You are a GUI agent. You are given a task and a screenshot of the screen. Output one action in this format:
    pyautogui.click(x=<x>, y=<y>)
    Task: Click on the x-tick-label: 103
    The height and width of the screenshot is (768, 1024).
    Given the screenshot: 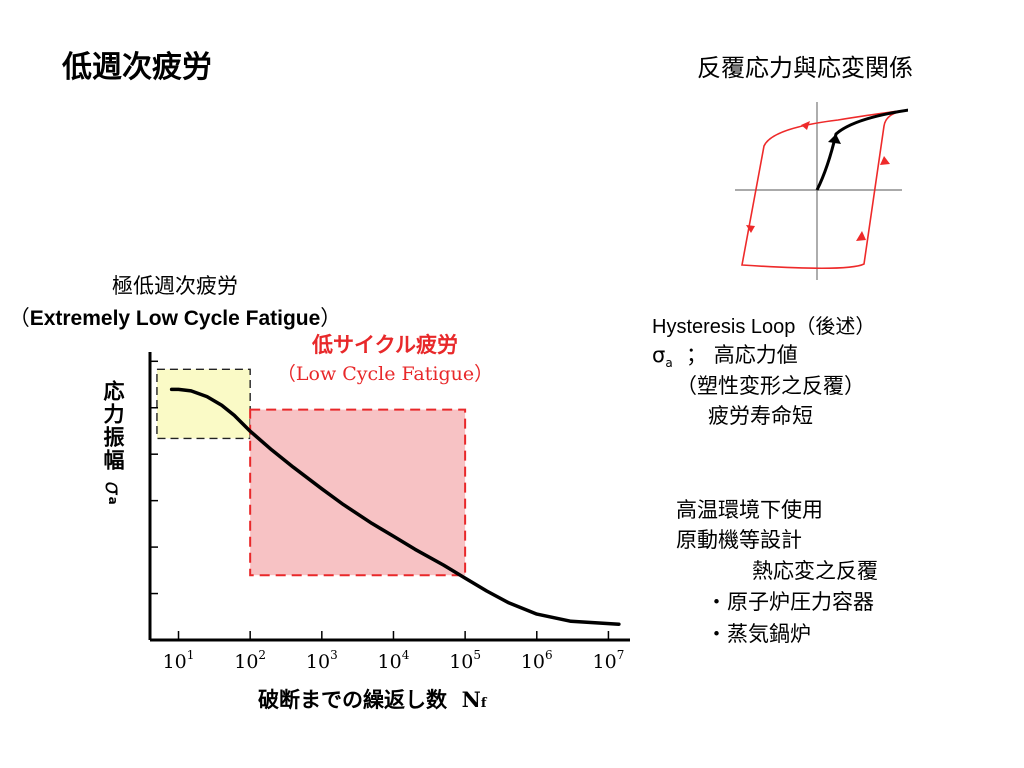 What is the action you would take?
    pyautogui.click(x=321, y=660)
    